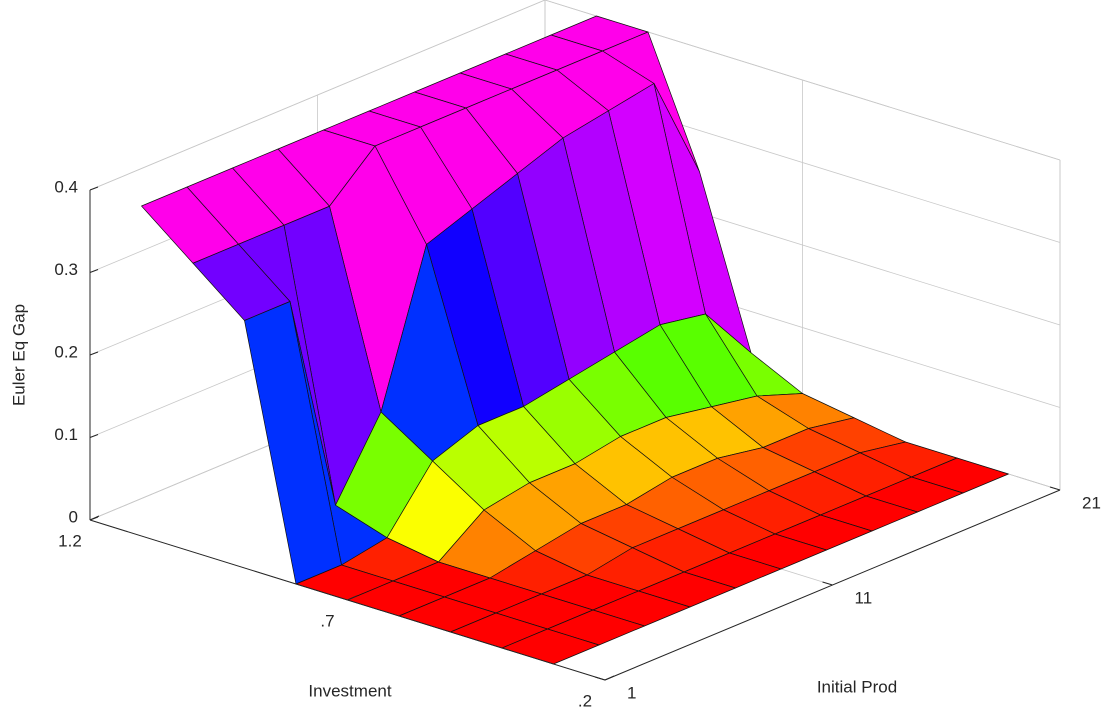 The image size is (1105, 711). What do you see at coordinates (73, 516) in the screenshot?
I see `z-tick-label: 0` at bounding box center [73, 516].